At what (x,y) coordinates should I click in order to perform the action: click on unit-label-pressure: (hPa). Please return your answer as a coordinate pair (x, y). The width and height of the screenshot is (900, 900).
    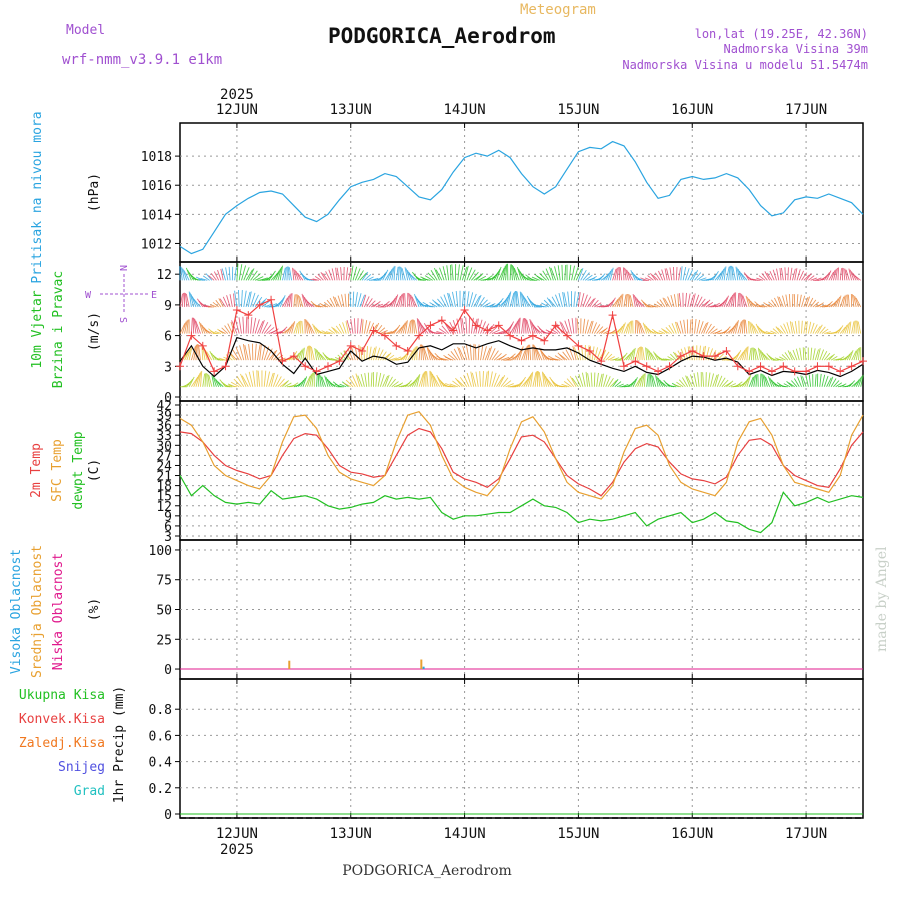
    Looking at the image, I should click on (94, 192).